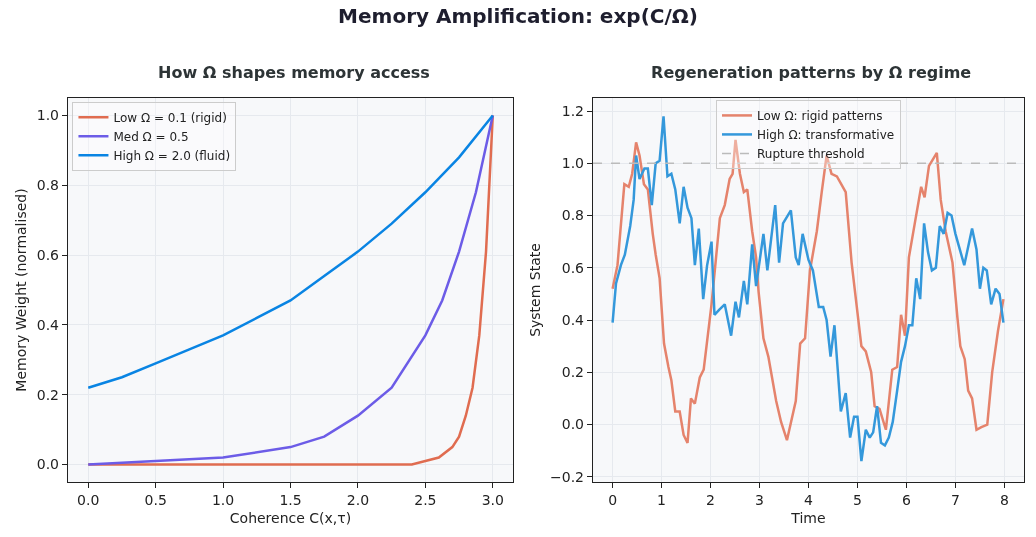 Image resolution: width=1036 pixels, height=537 pixels. What do you see at coordinates (1004, 500) in the screenshot?
I see `x-tick-label: 8` at bounding box center [1004, 500].